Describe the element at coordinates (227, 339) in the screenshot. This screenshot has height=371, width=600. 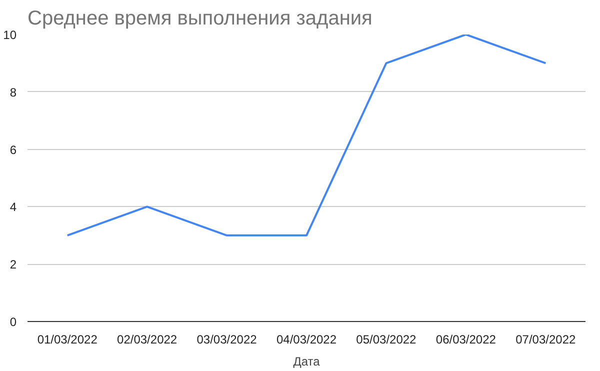
I see `x-tick-label: 03/03/2022` at that location.